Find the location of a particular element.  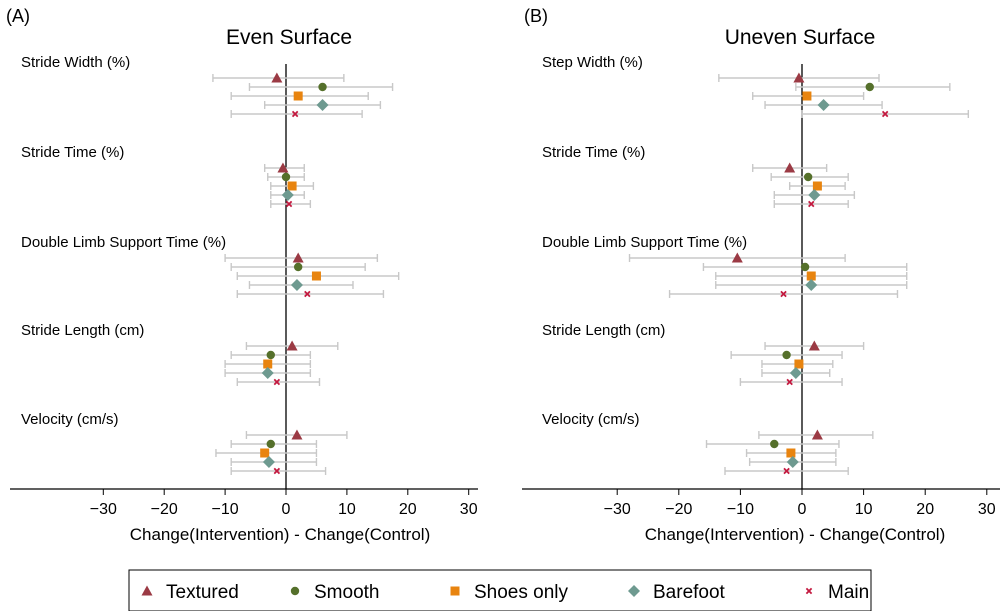

legend-box is located at coordinates (500, 590).